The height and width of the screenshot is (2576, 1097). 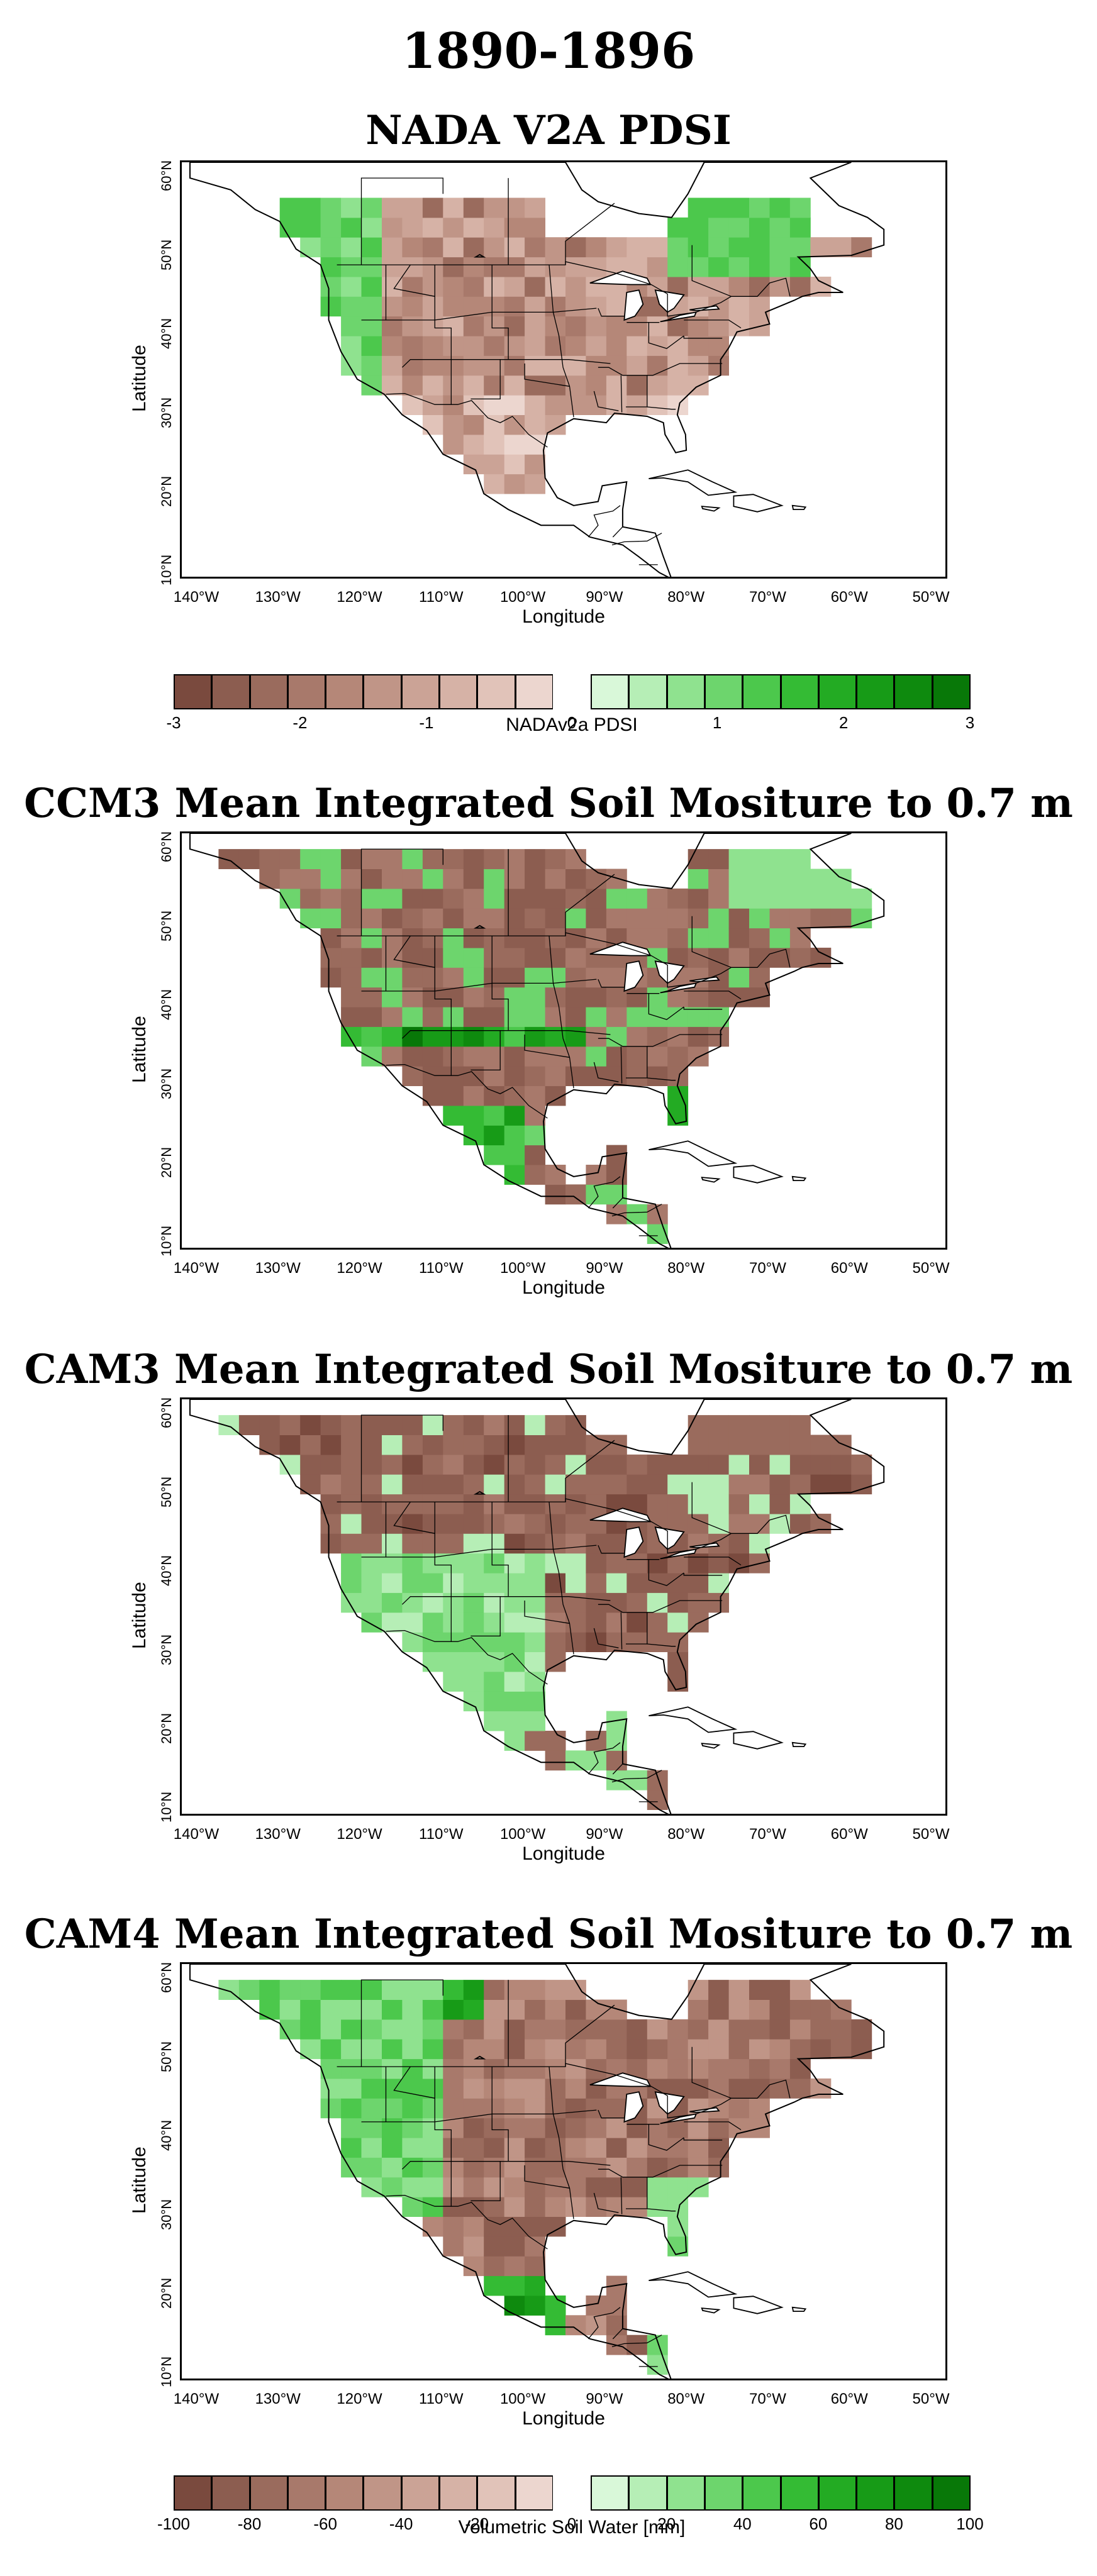 I want to click on lon-tick-label: 140°W, so click(x=196, y=1268).